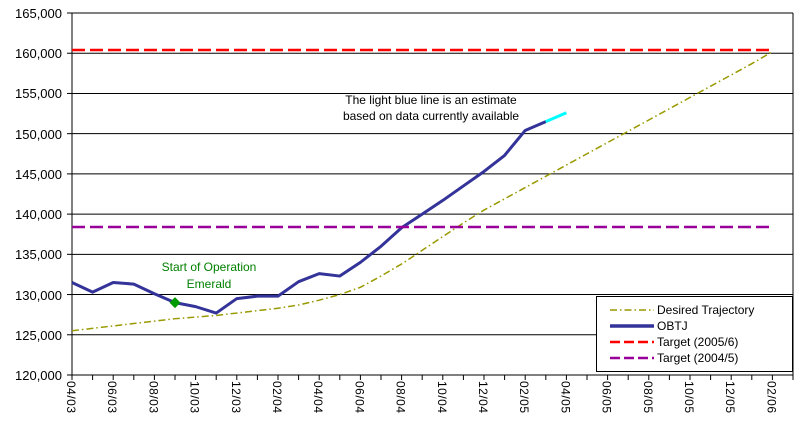  I want to click on legend-label-target-2004-5: Target (2004/5), so click(698, 358).